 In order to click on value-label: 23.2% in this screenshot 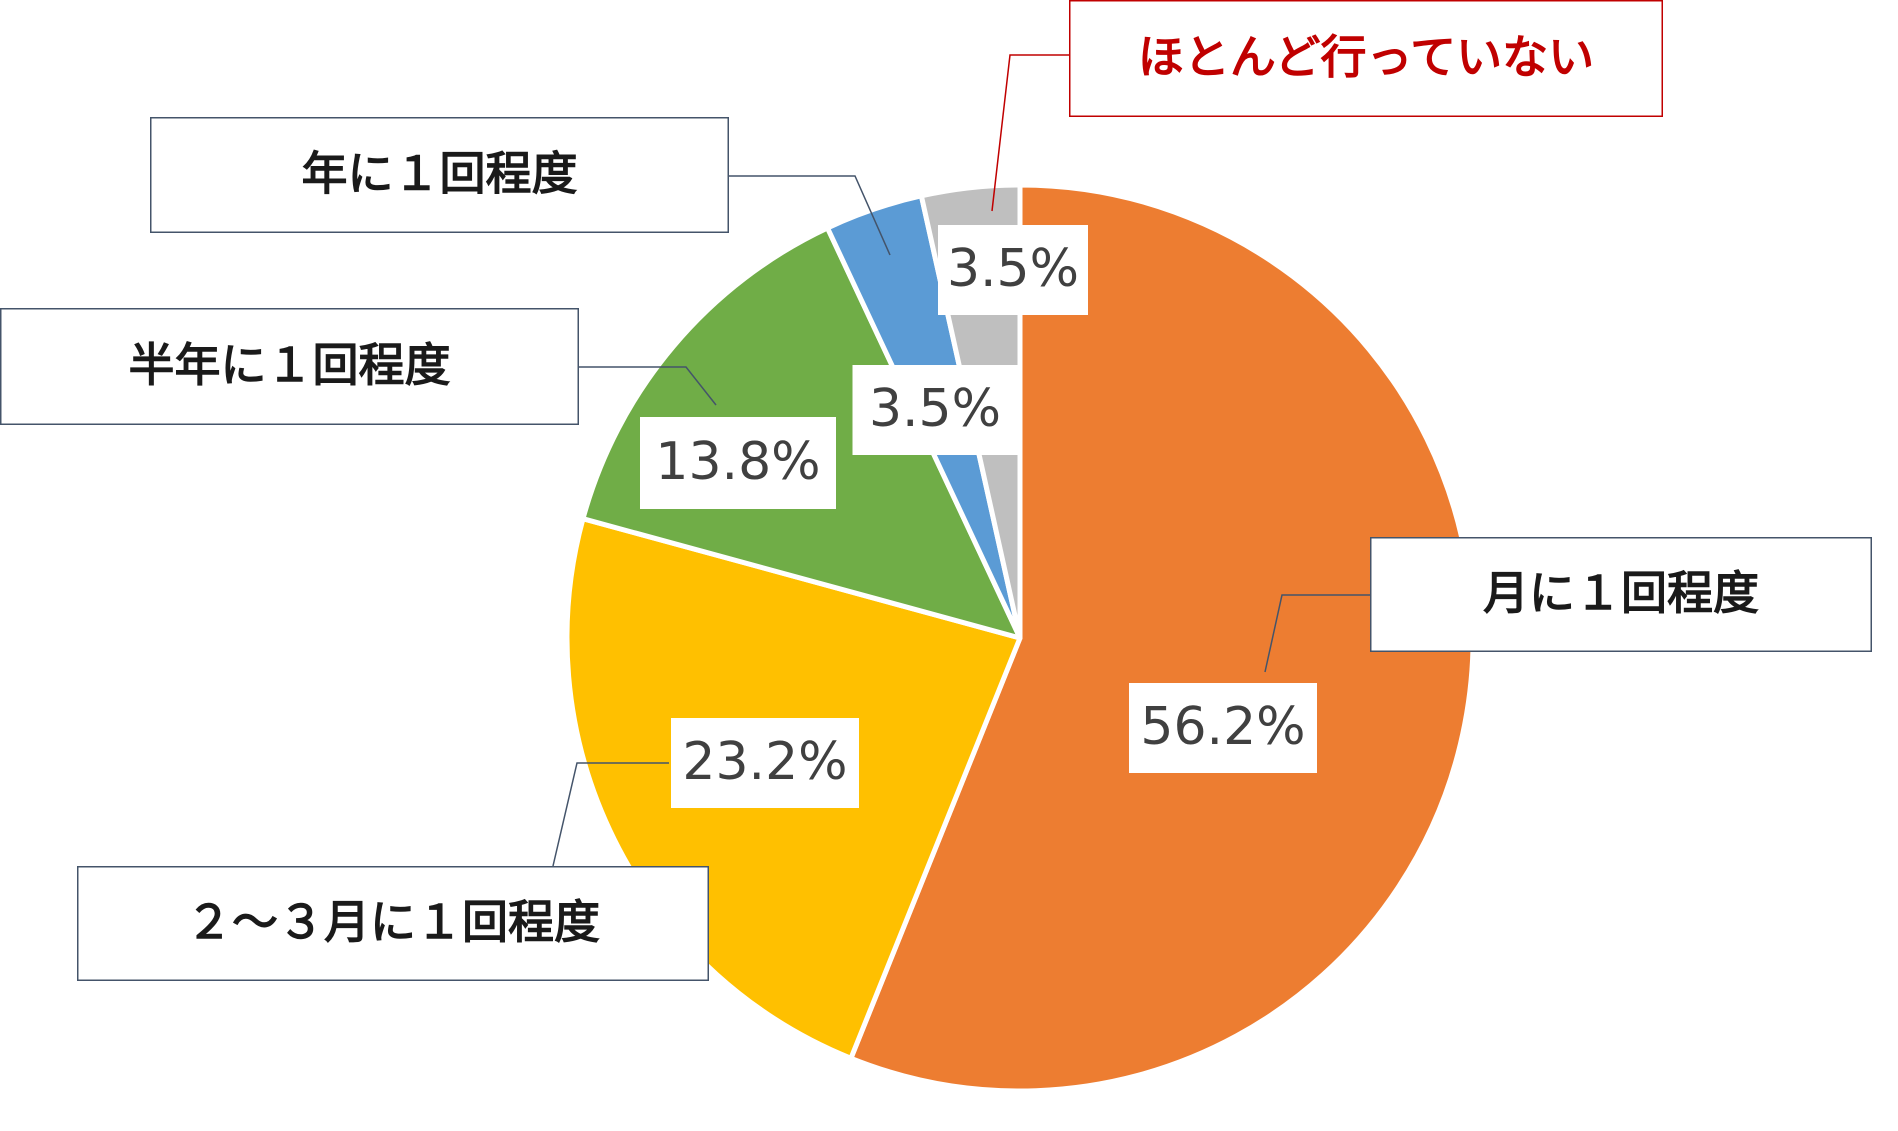, I will do `click(765, 763)`.